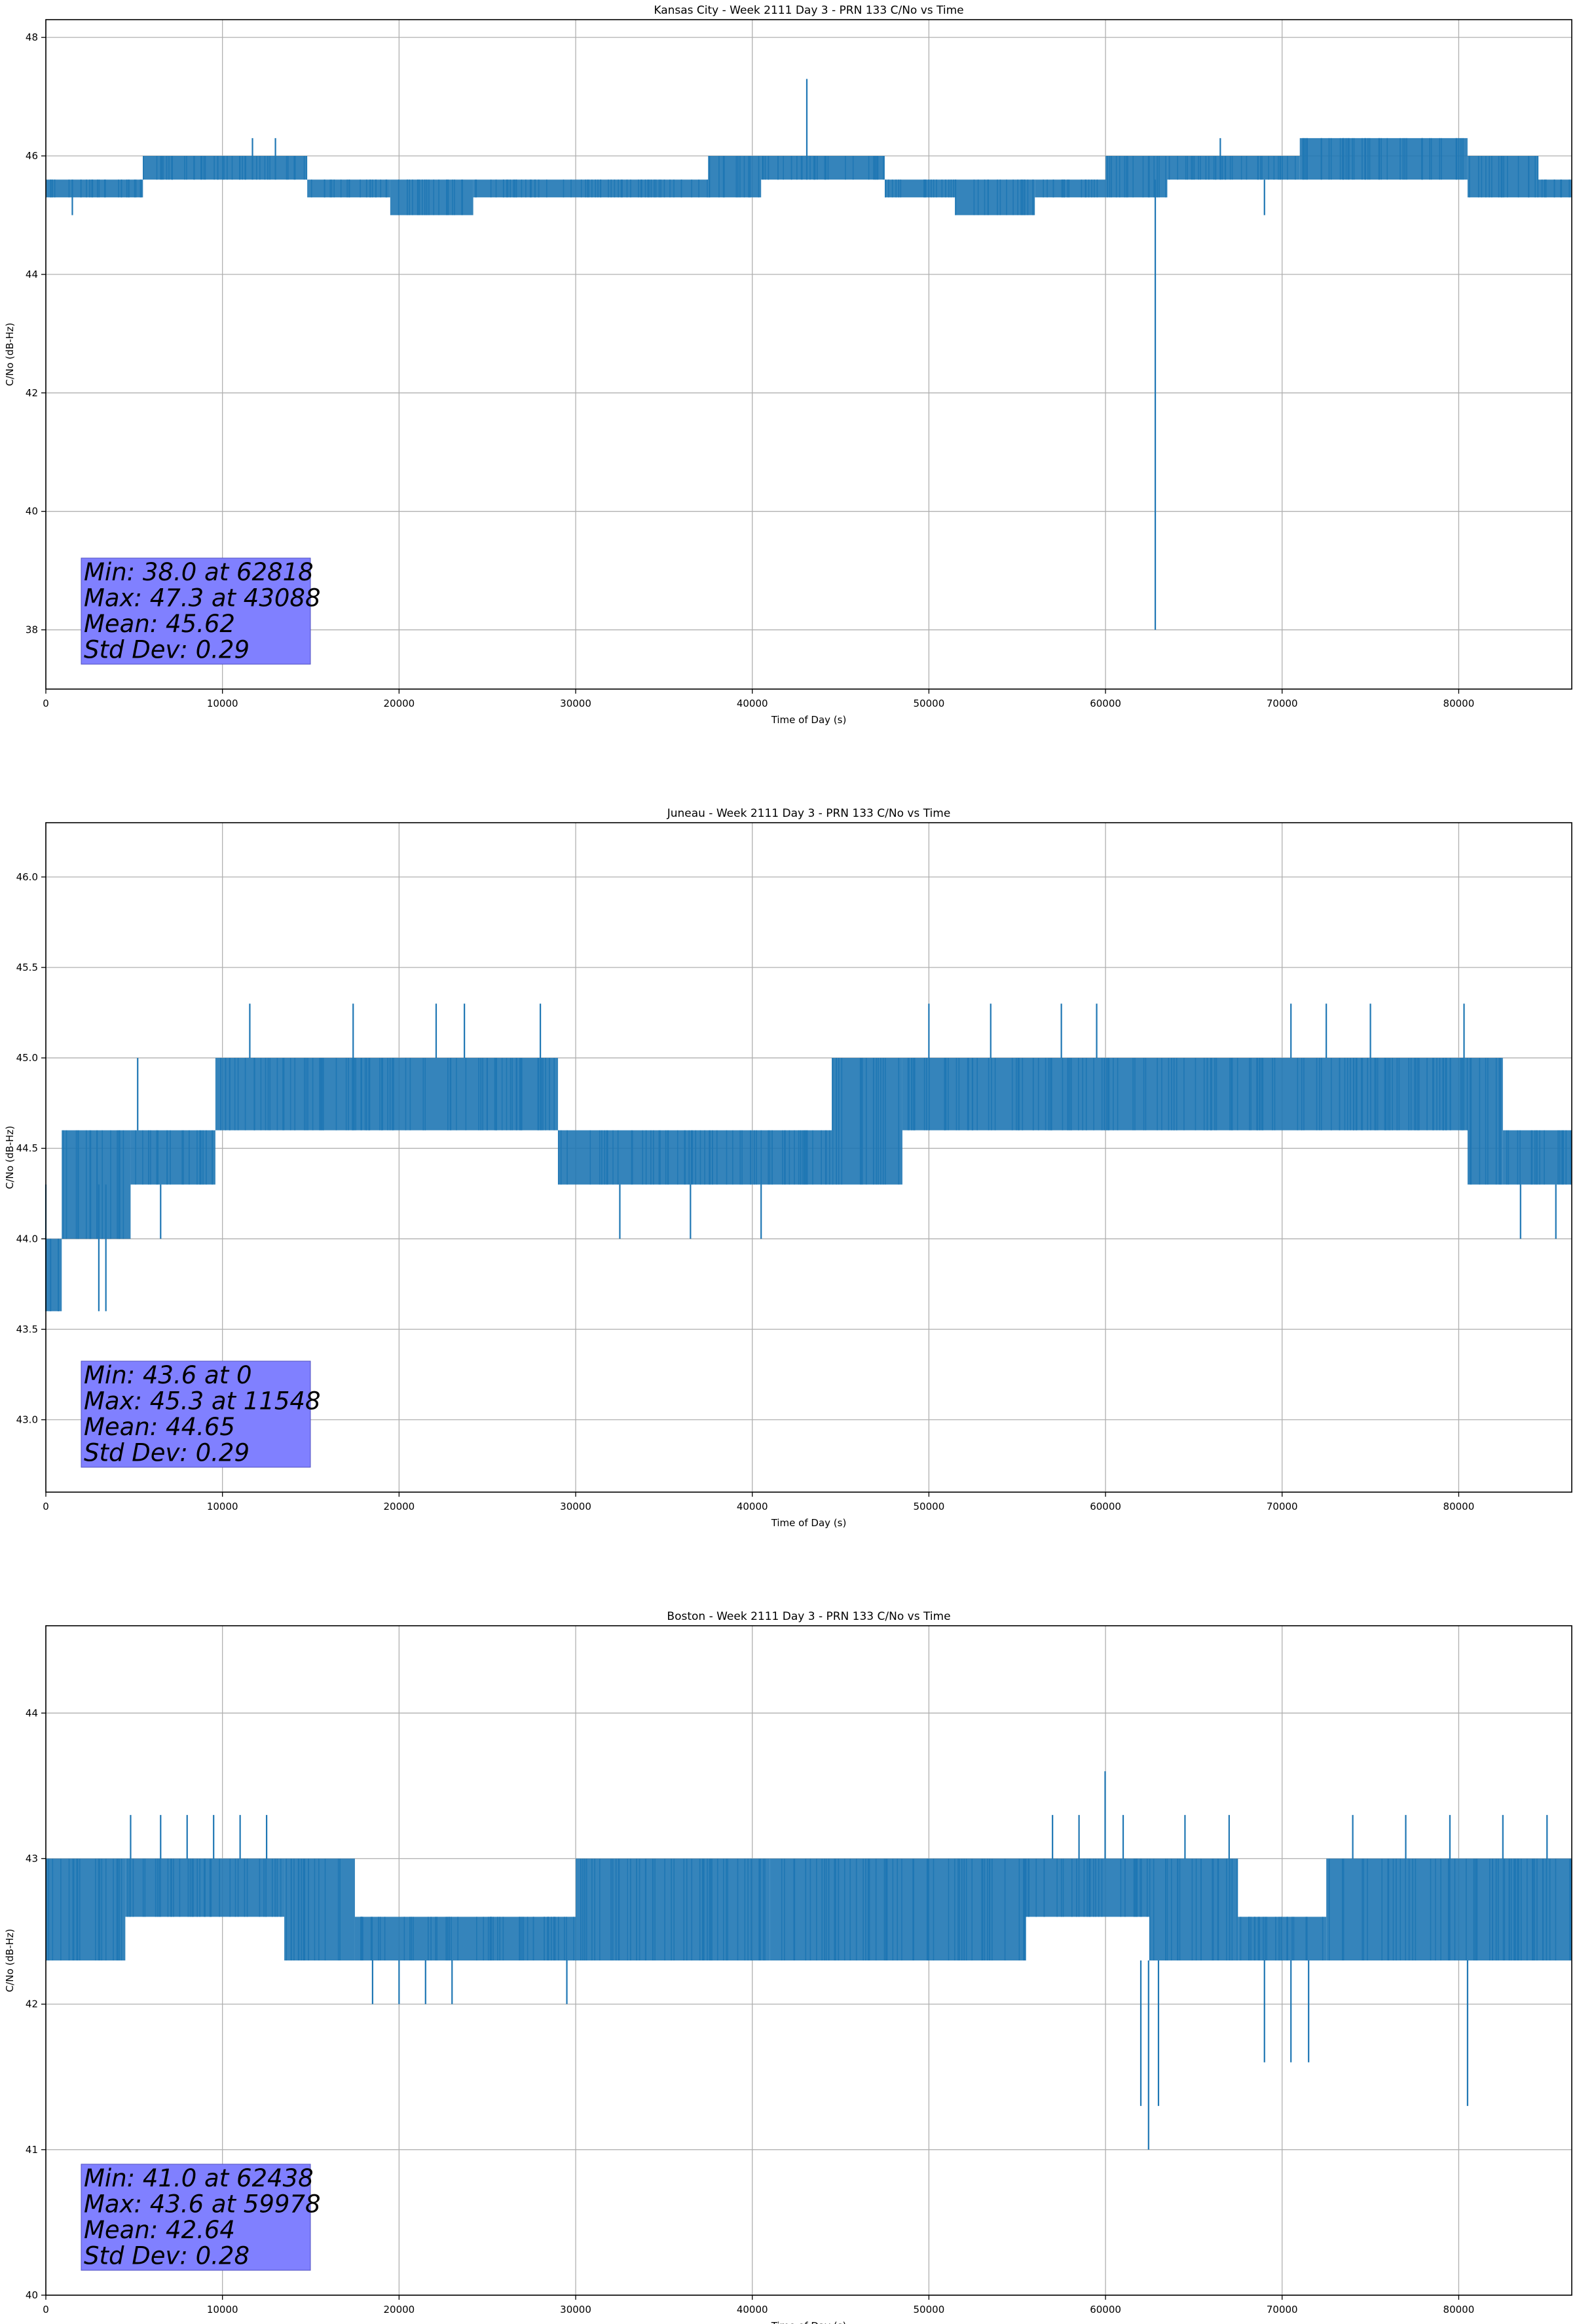  I want to click on stats-line: Max: 47.3 at 43088, so click(202, 598).